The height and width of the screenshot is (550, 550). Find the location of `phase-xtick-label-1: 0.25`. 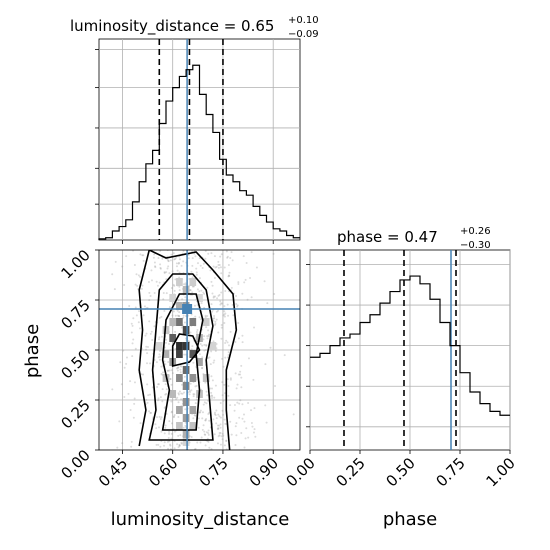

phase-xtick-label-1: 0.25 is located at coordinates (350, 472).